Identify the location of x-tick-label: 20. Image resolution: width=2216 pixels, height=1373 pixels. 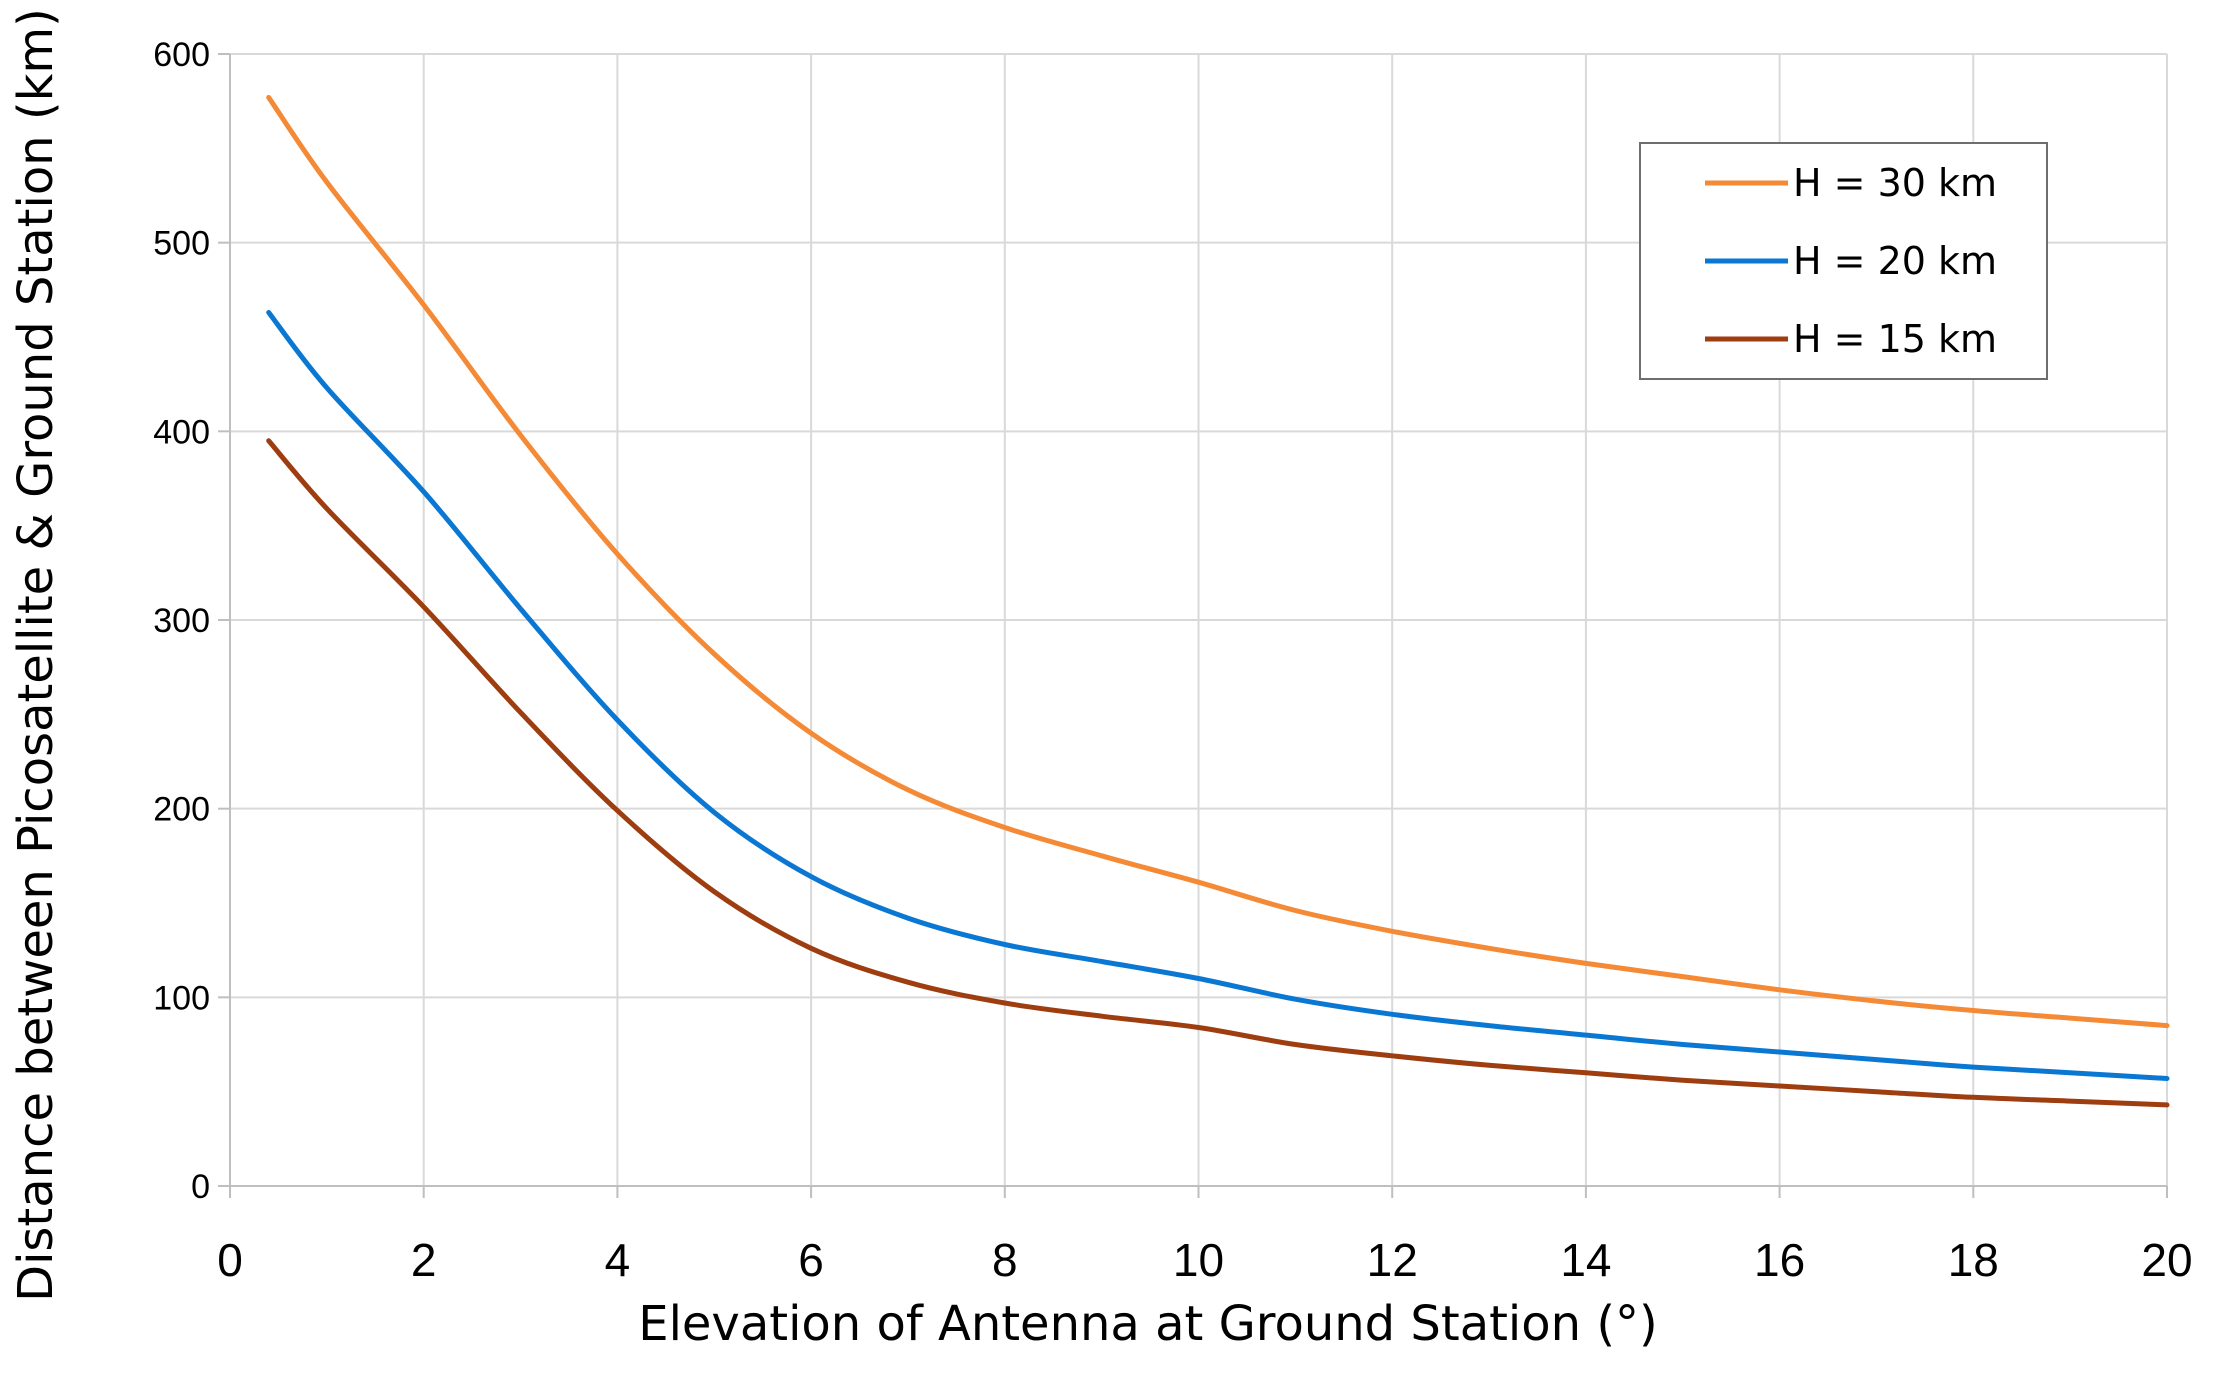
(2166, 1260).